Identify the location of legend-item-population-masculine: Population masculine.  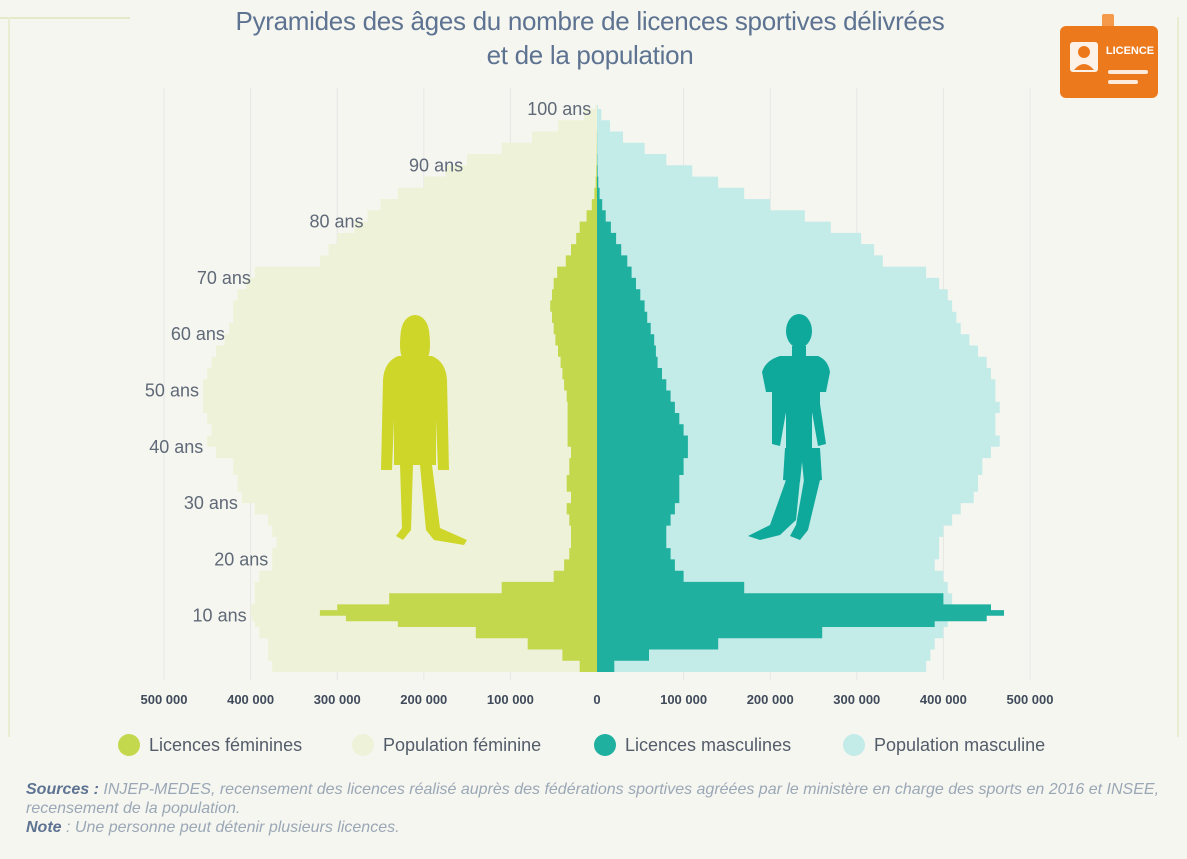
(944, 745).